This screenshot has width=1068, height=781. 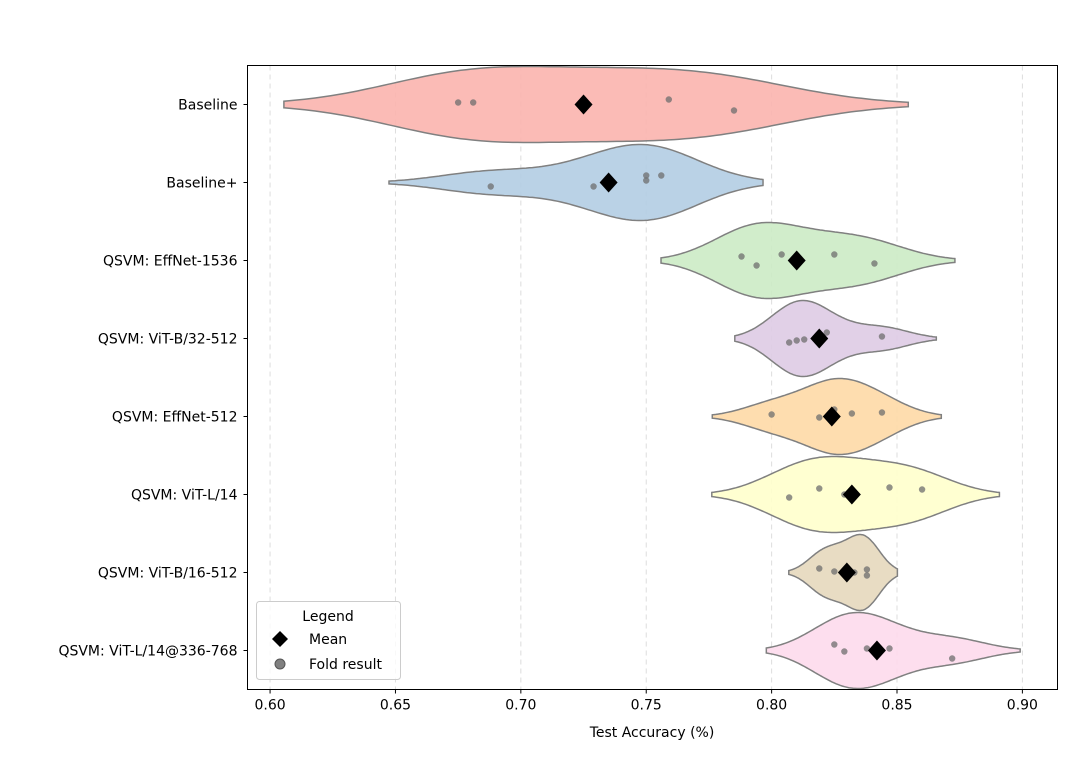 I want to click on x-tick-label: 0.60, so click(x=269, y=706).